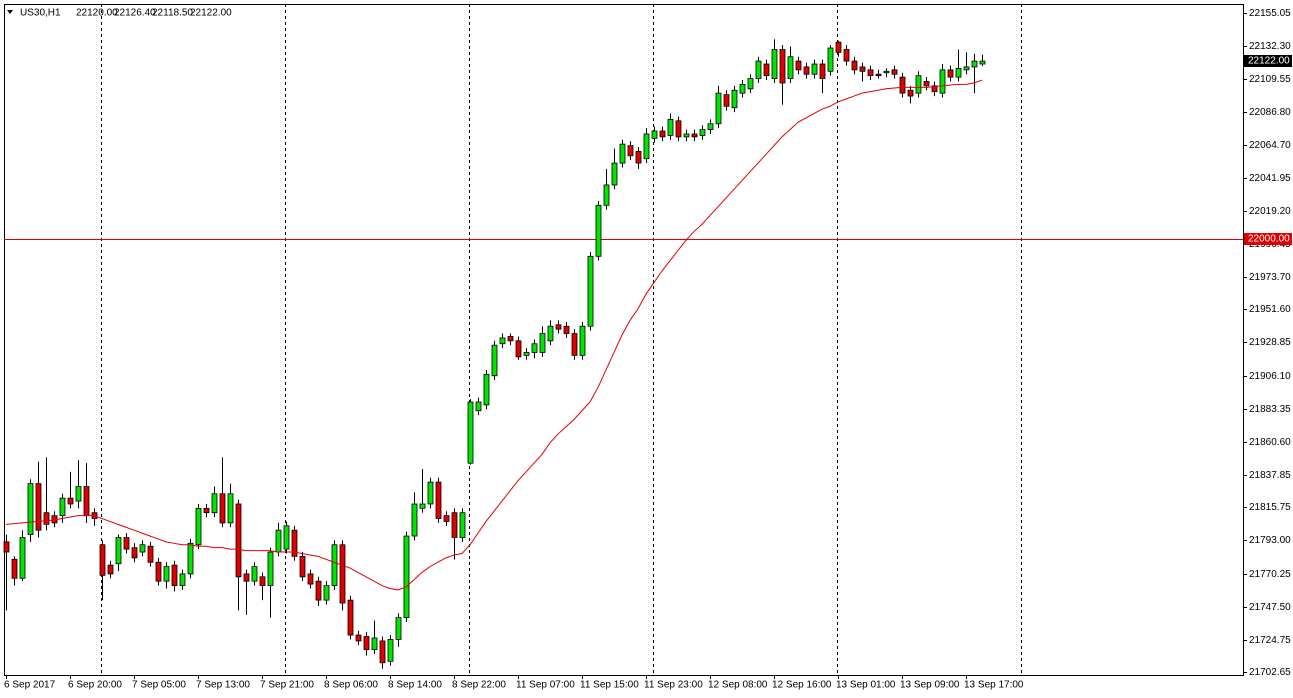 The height and width of the screenshot is (698, 1293). I want to click on x-tick-label: 11 Sep 07:00, so click(545, 685).